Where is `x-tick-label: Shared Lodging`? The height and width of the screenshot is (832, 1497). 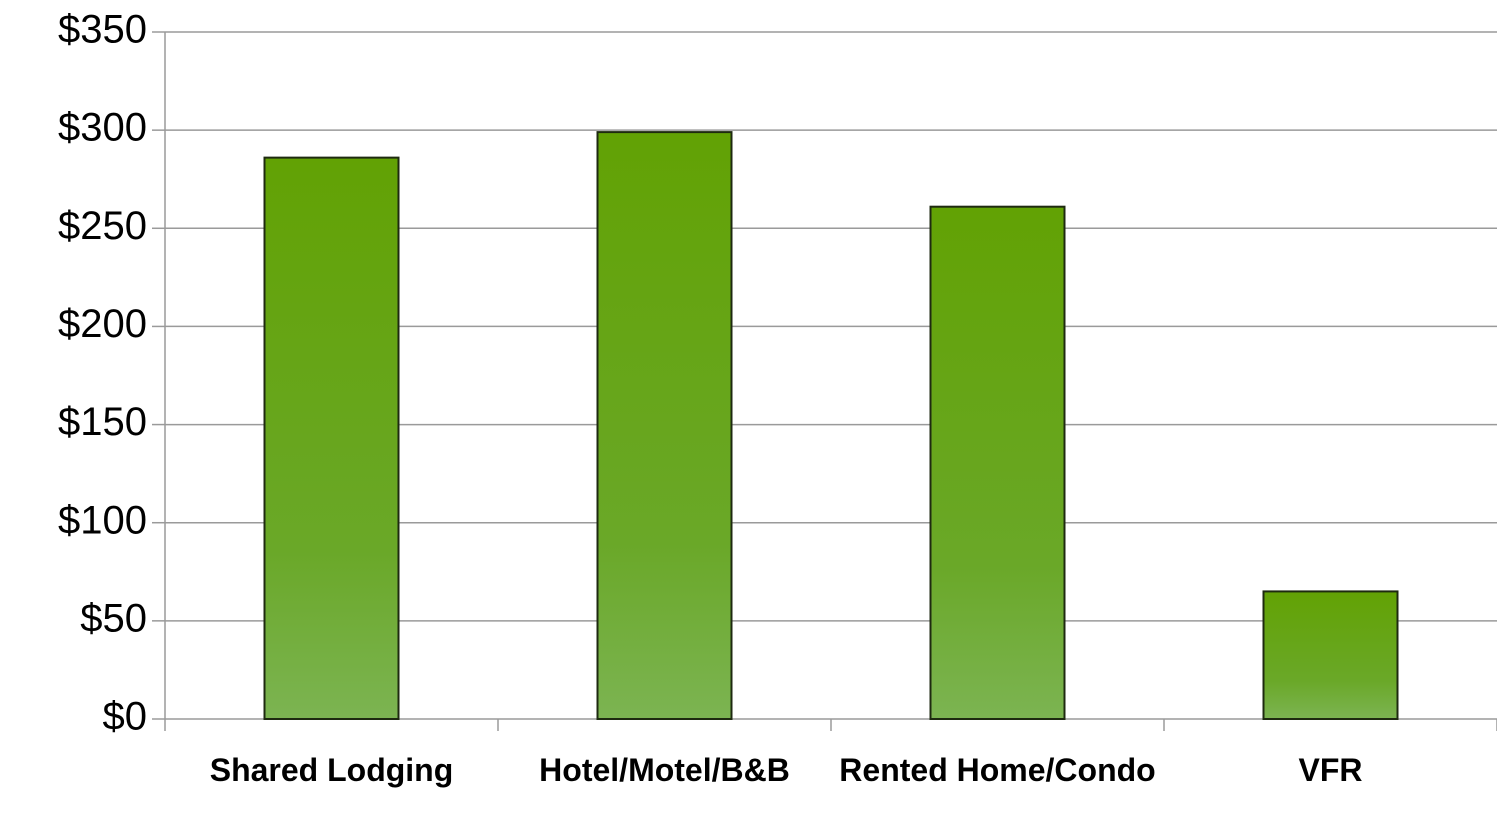
x-tick-label: Shared Lodging is located at coordinates (331, 770).